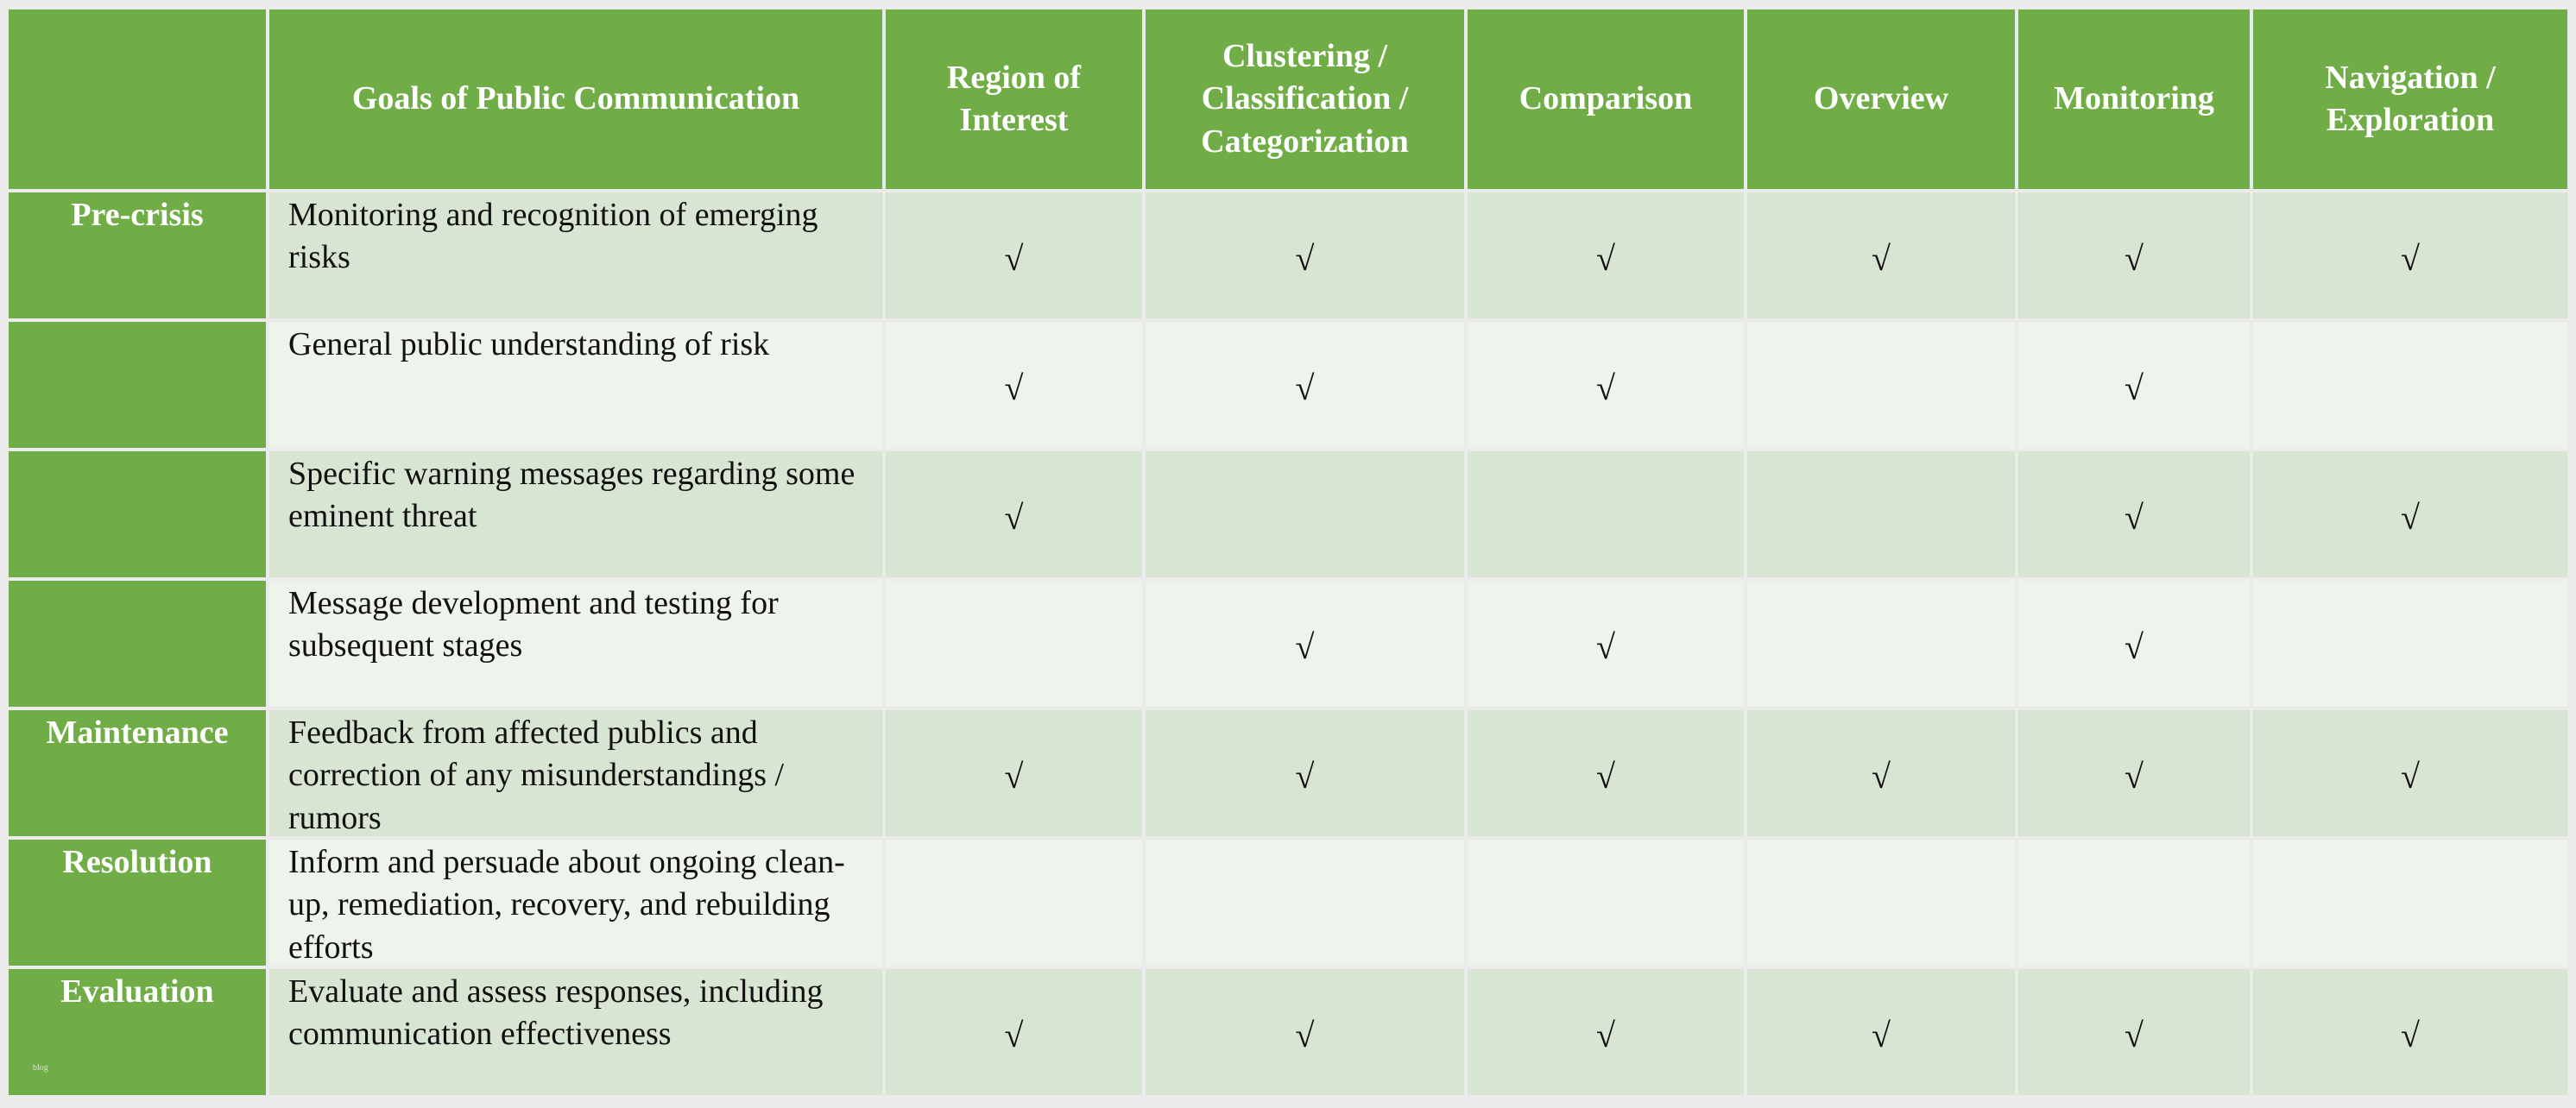 Image resolution: width=2576 pixels, height=1108 pixels. Describe the element at coordinates (575, 385) in the screenshot. I see `goal-cell: General public understanding of risk` at that location.